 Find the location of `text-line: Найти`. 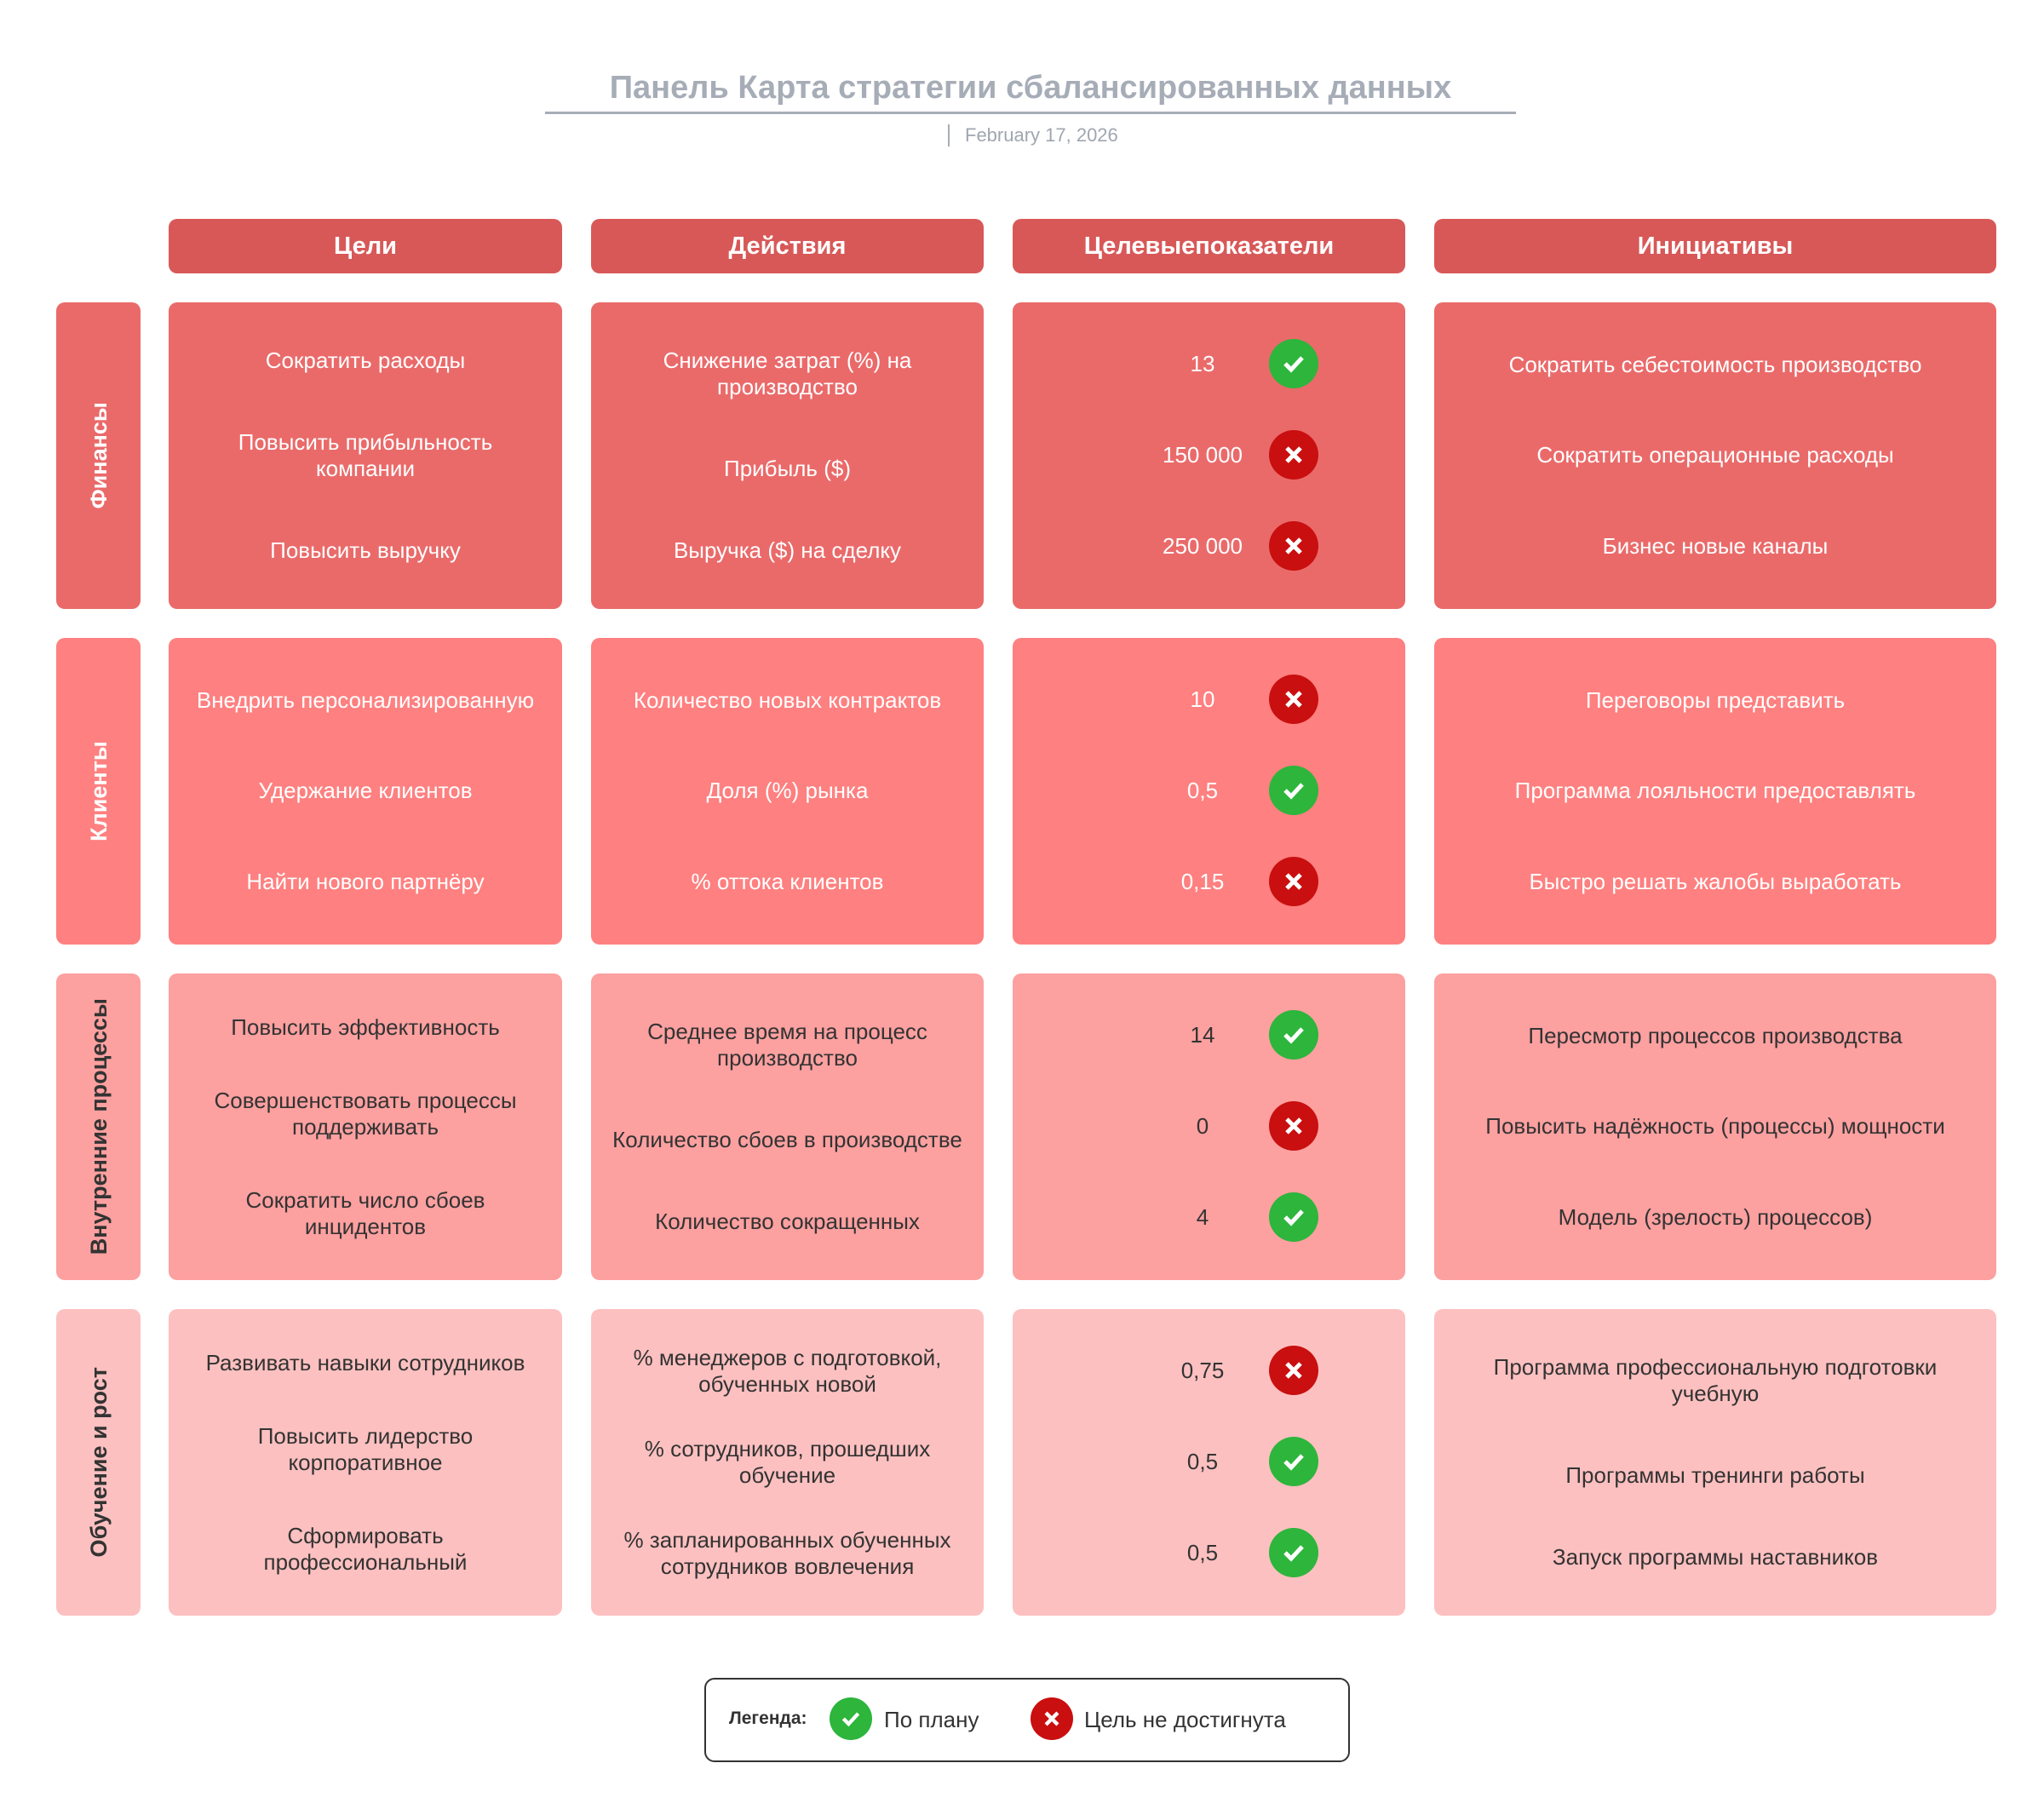

text-line: Найти is located at coordinates (278, 882).